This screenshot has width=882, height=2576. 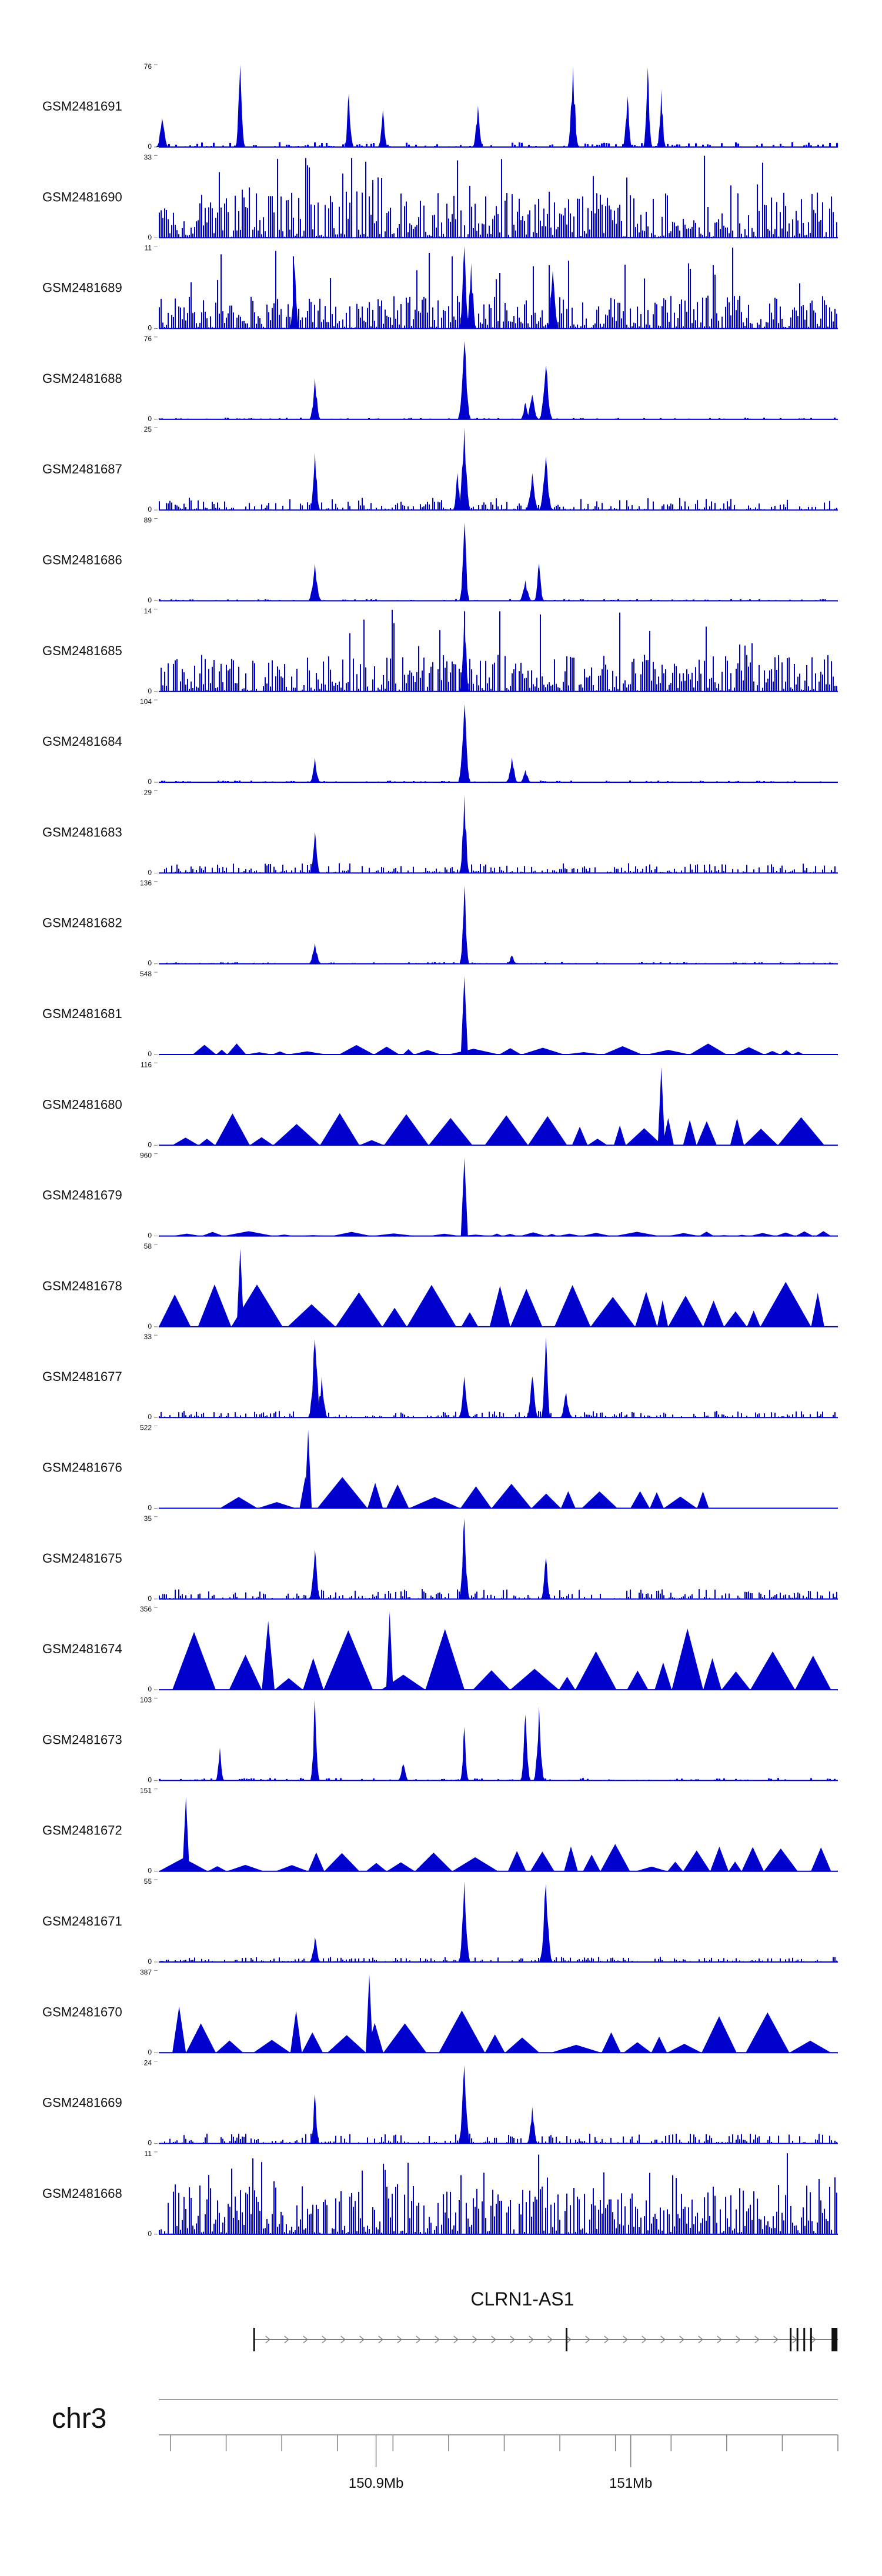 I want to click on signal-bars, so click(x=498, y=418).